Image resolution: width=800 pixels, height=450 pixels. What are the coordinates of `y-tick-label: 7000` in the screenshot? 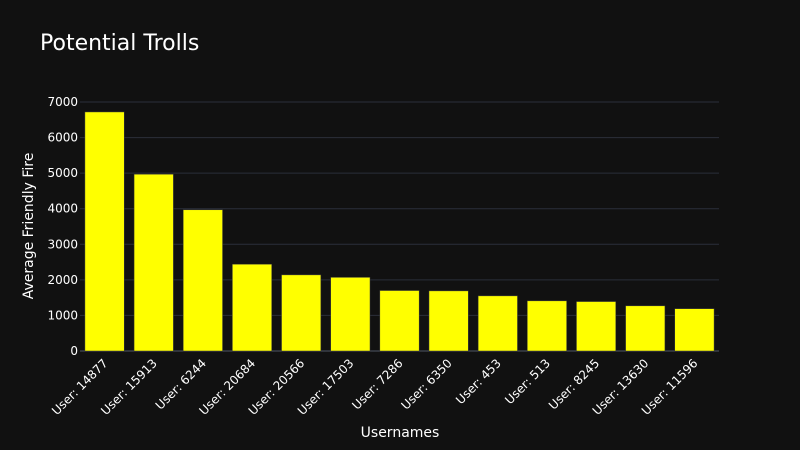 It's located at (62, 102).